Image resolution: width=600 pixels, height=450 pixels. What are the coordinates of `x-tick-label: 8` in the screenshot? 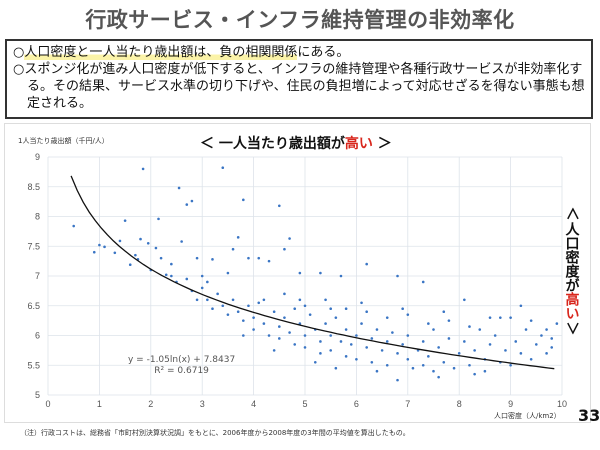 It's located at (459, 404).